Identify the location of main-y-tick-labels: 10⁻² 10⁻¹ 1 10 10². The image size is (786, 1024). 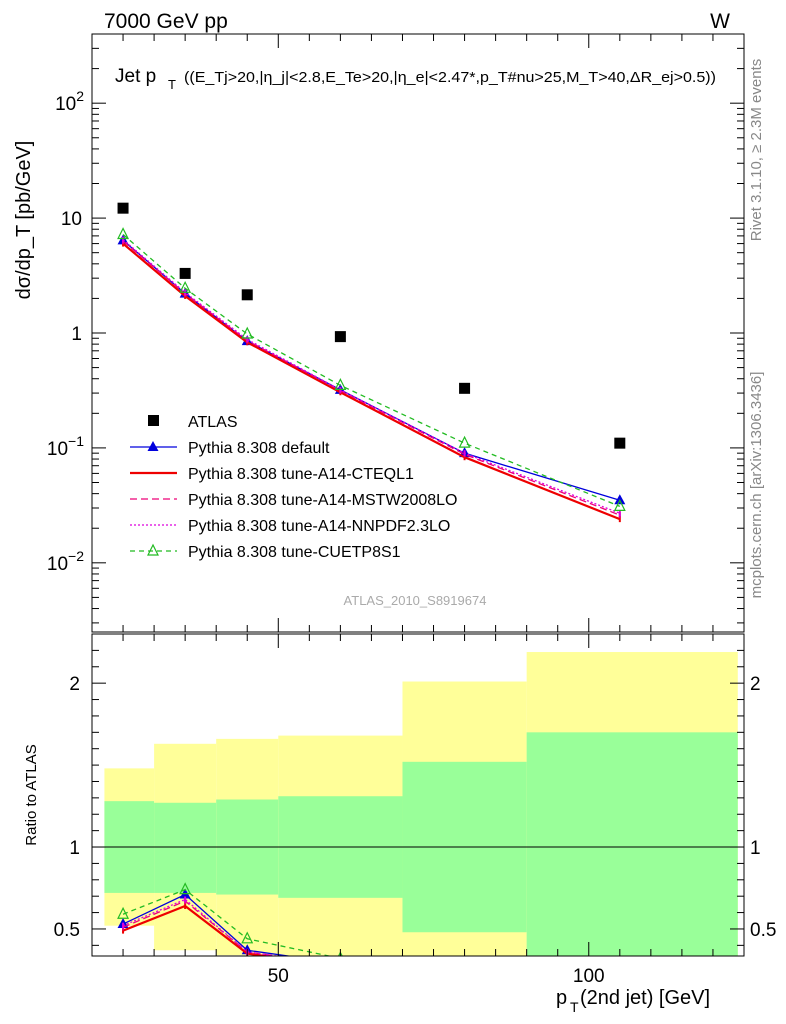
(65, 331).